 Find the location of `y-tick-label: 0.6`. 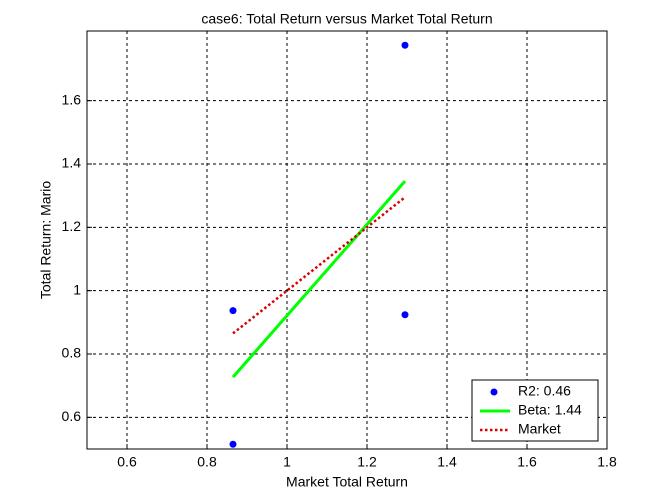

y-tick-label: 0.6 is located at coordinates (72, 416).